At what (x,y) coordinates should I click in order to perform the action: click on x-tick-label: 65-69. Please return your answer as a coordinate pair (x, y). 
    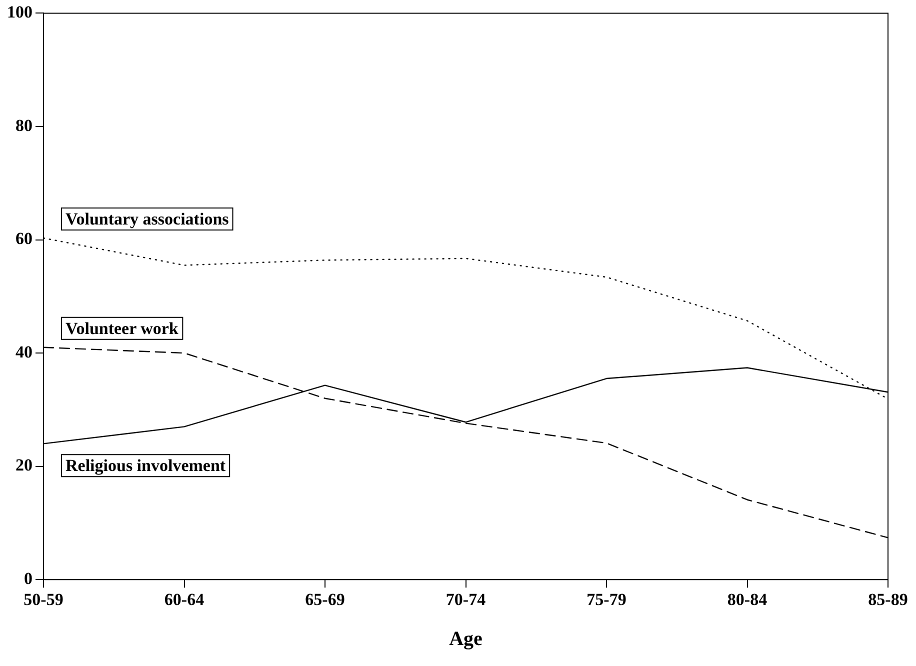
    Looking at the image, I should click on (325, 600).